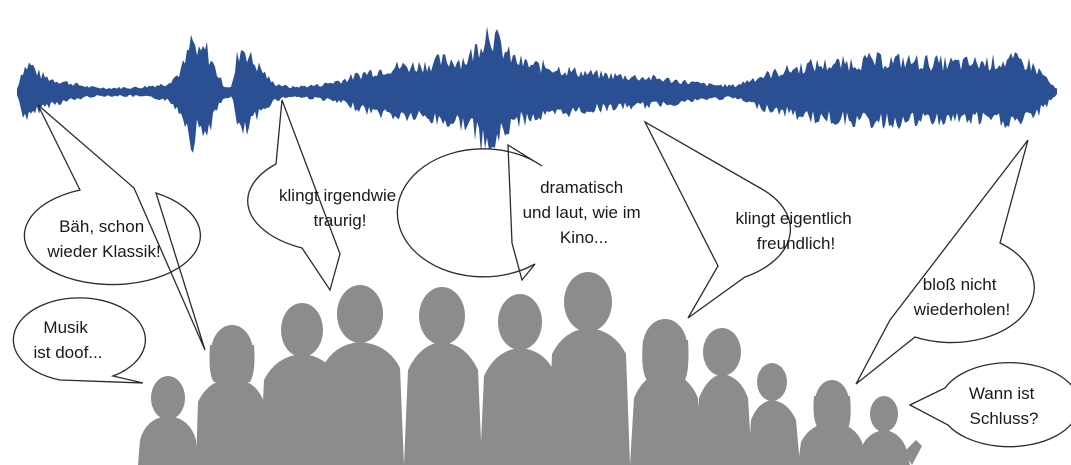 This screenshot has width=1071, height=465. I want to click on speech-bubble-schluss: Wann ist Schluss?, so click(989, 405).